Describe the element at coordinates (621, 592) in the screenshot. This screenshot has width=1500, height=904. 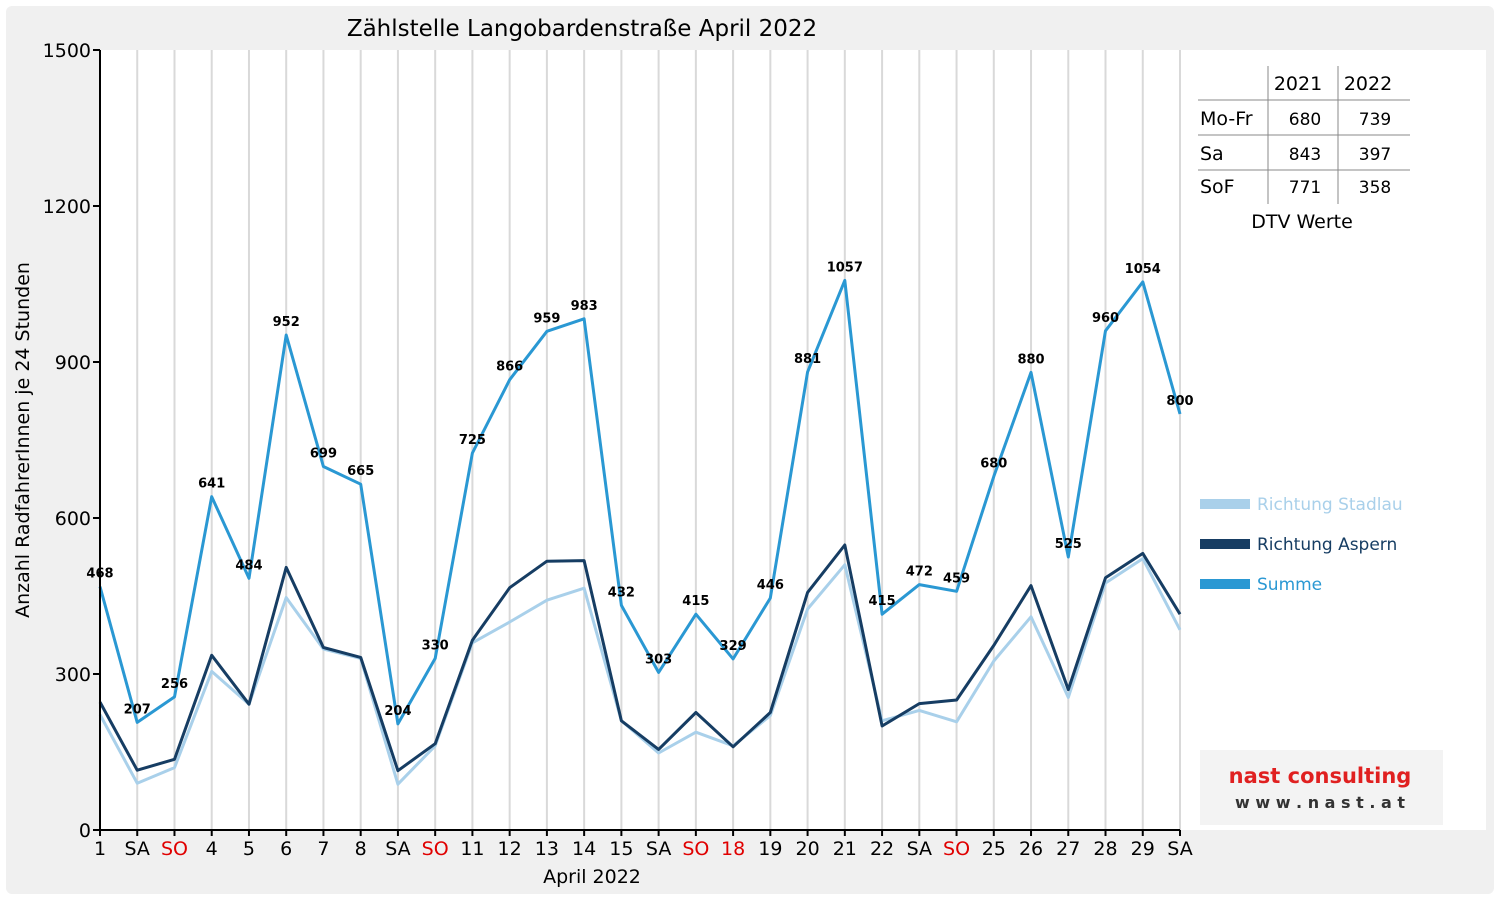
I see `data-label: 432` at that location.